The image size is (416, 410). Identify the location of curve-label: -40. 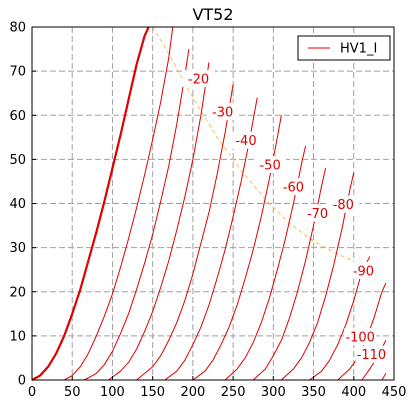
(245, 141).